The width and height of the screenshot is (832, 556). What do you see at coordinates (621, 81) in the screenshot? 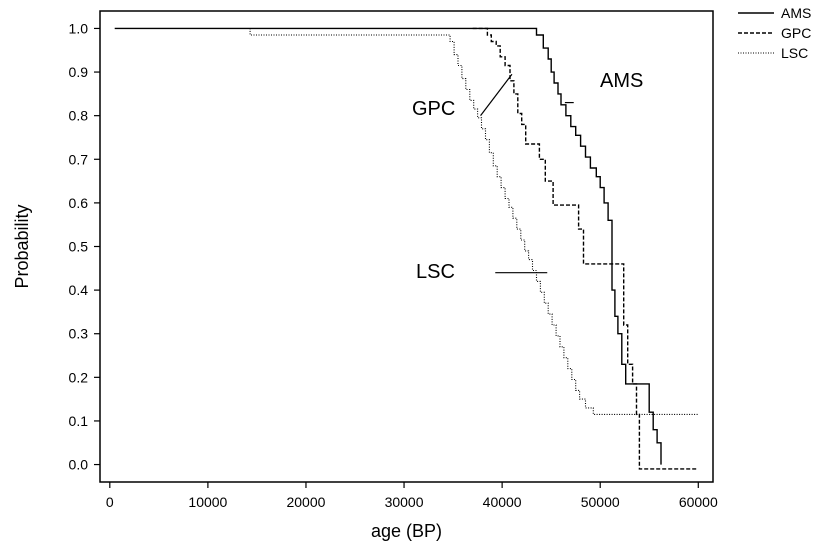
I see `annotation-ams-label: AMS` at bounding box center [621, 81].